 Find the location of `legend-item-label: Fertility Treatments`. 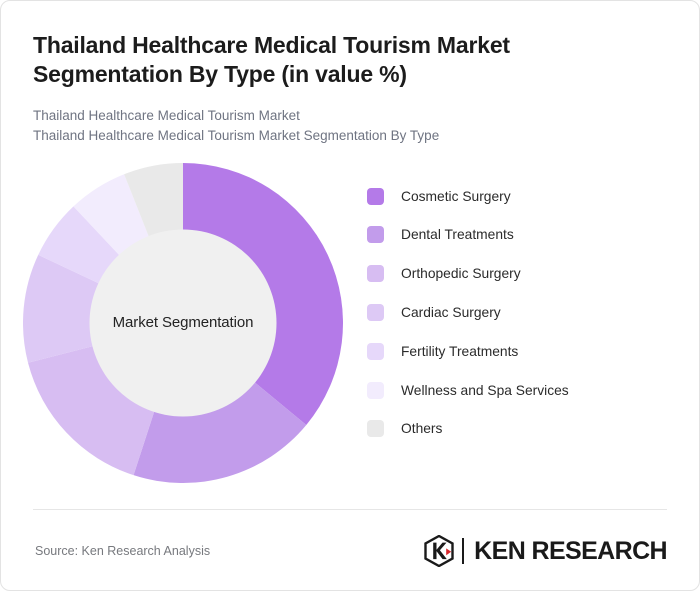

legend-item-label: Fertility Treatments is located at coordinates (460, 351).